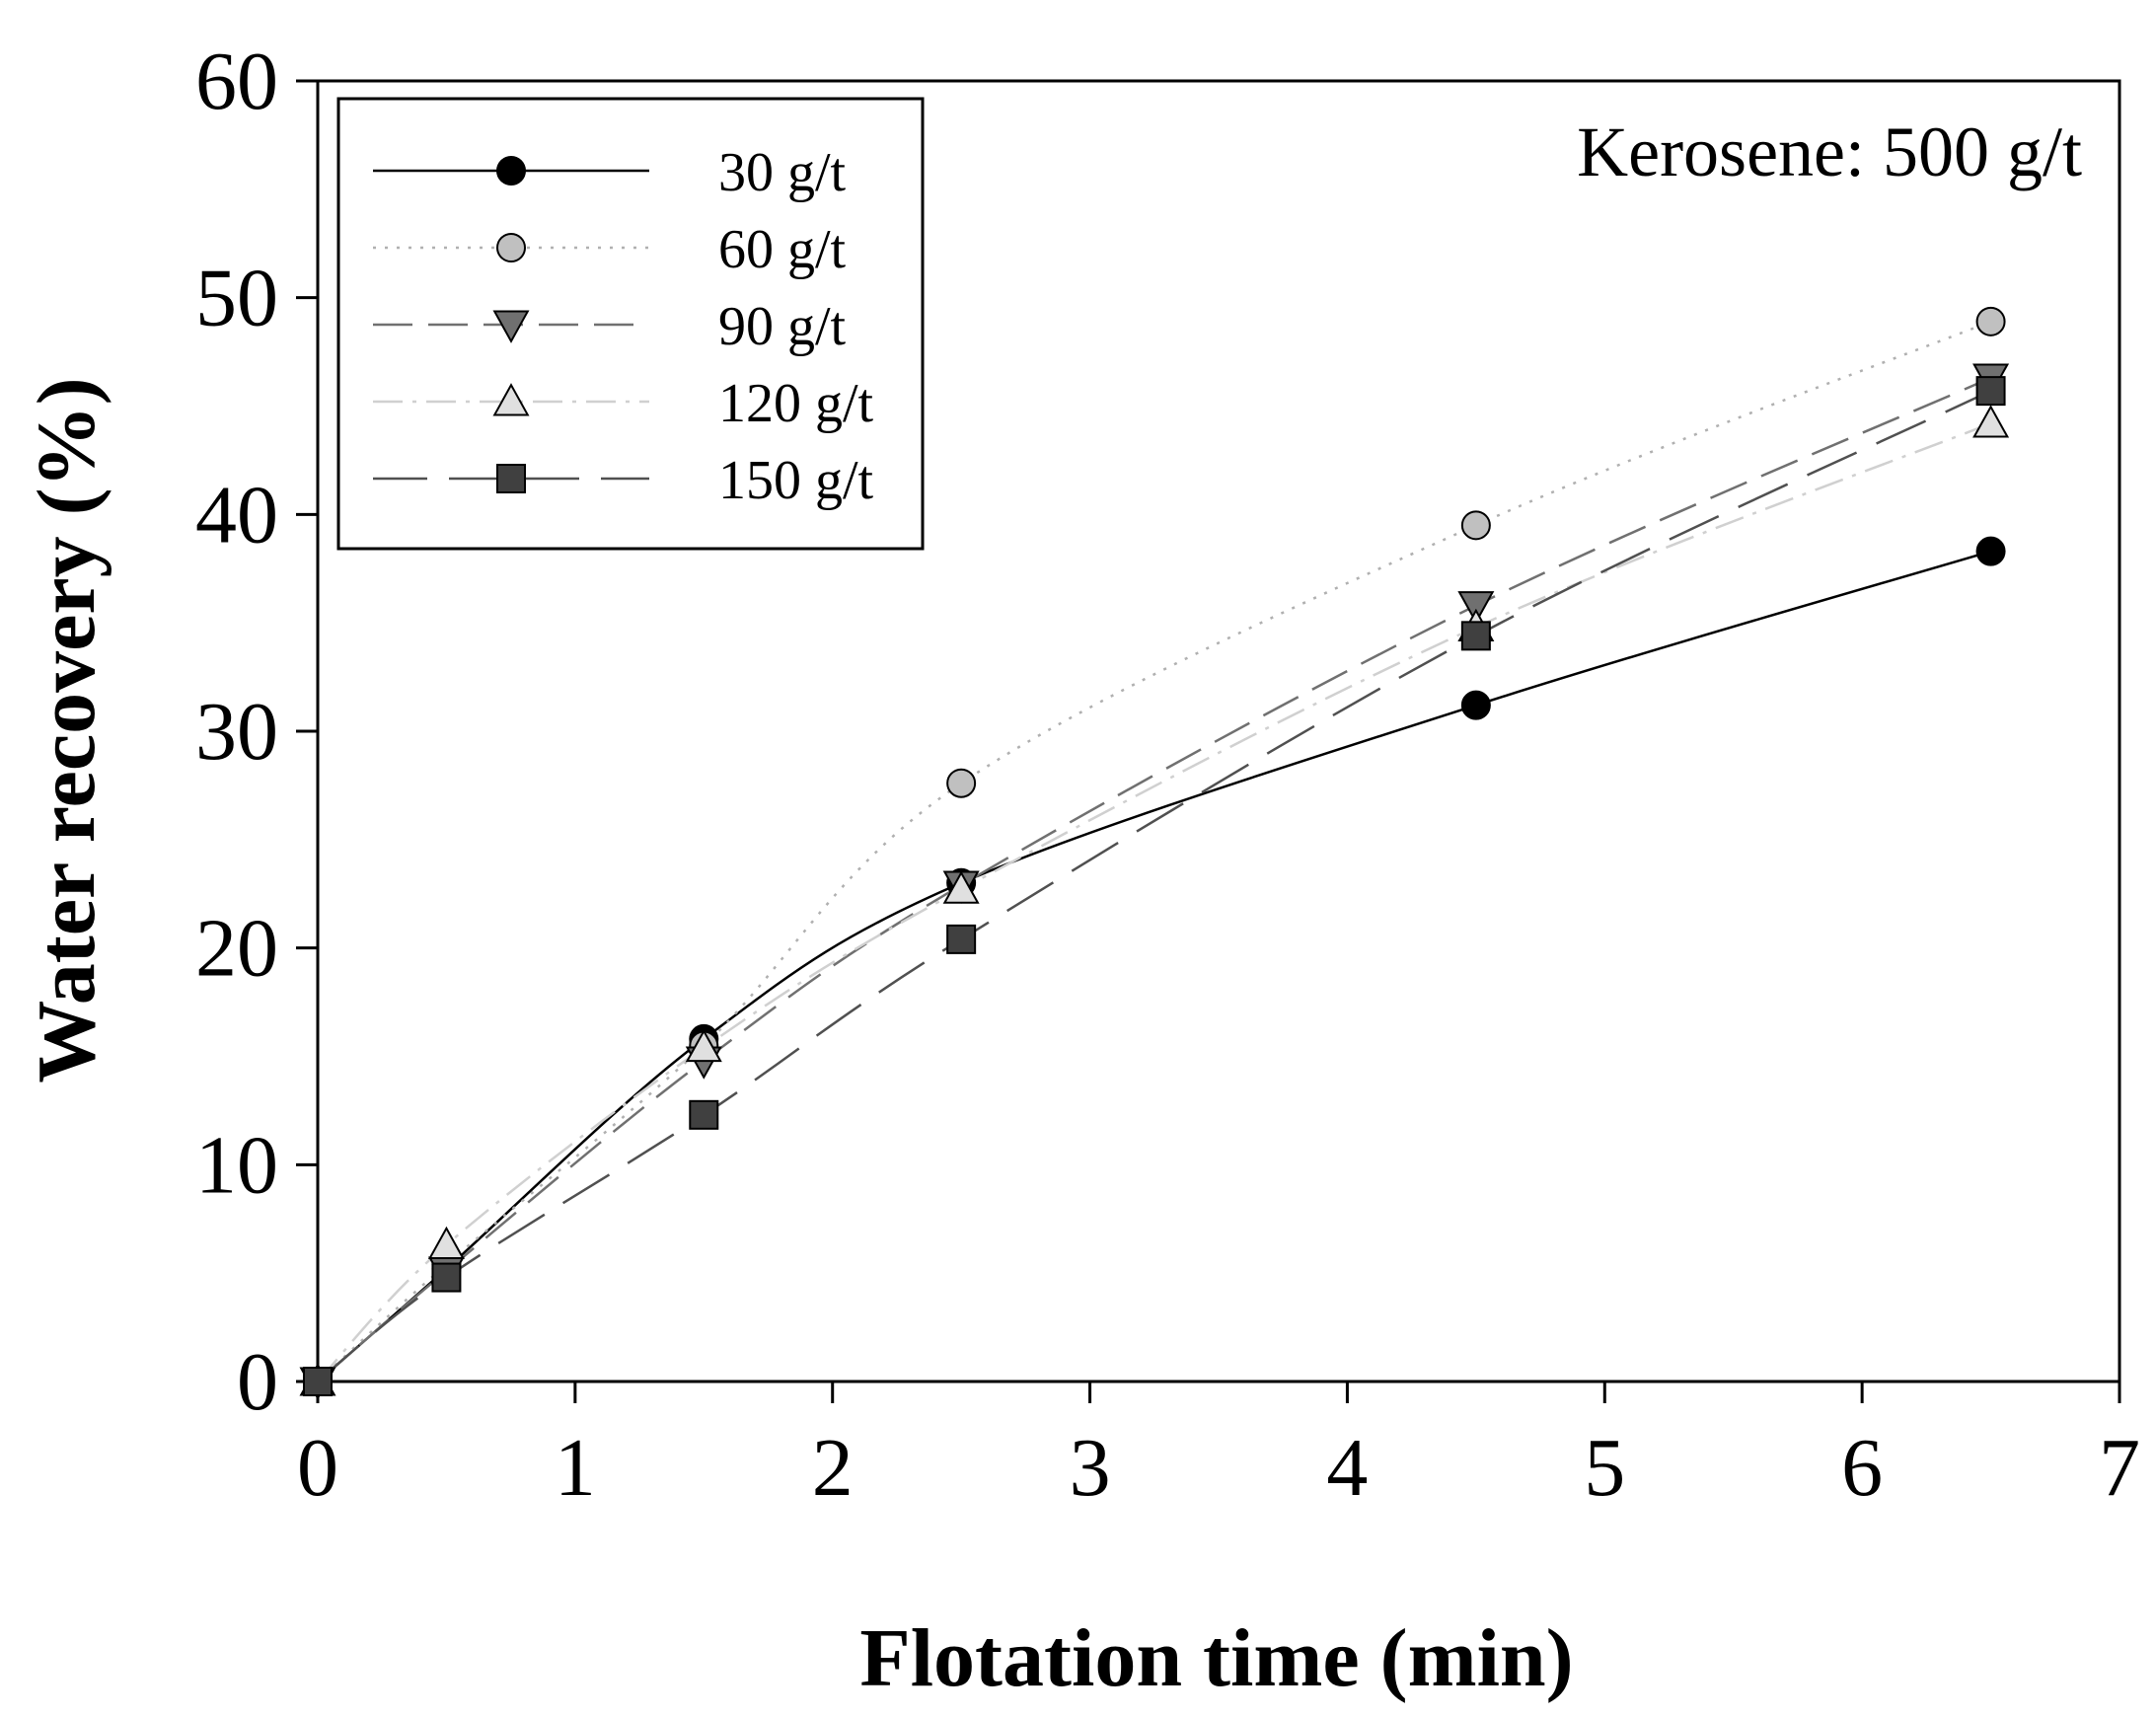 This screenshot has height=1718, width=2156. What do you see at coordinates (236, 1165) in the screenshot?
I see `y-tick-label: 10` at bounding box center [236, 1165].